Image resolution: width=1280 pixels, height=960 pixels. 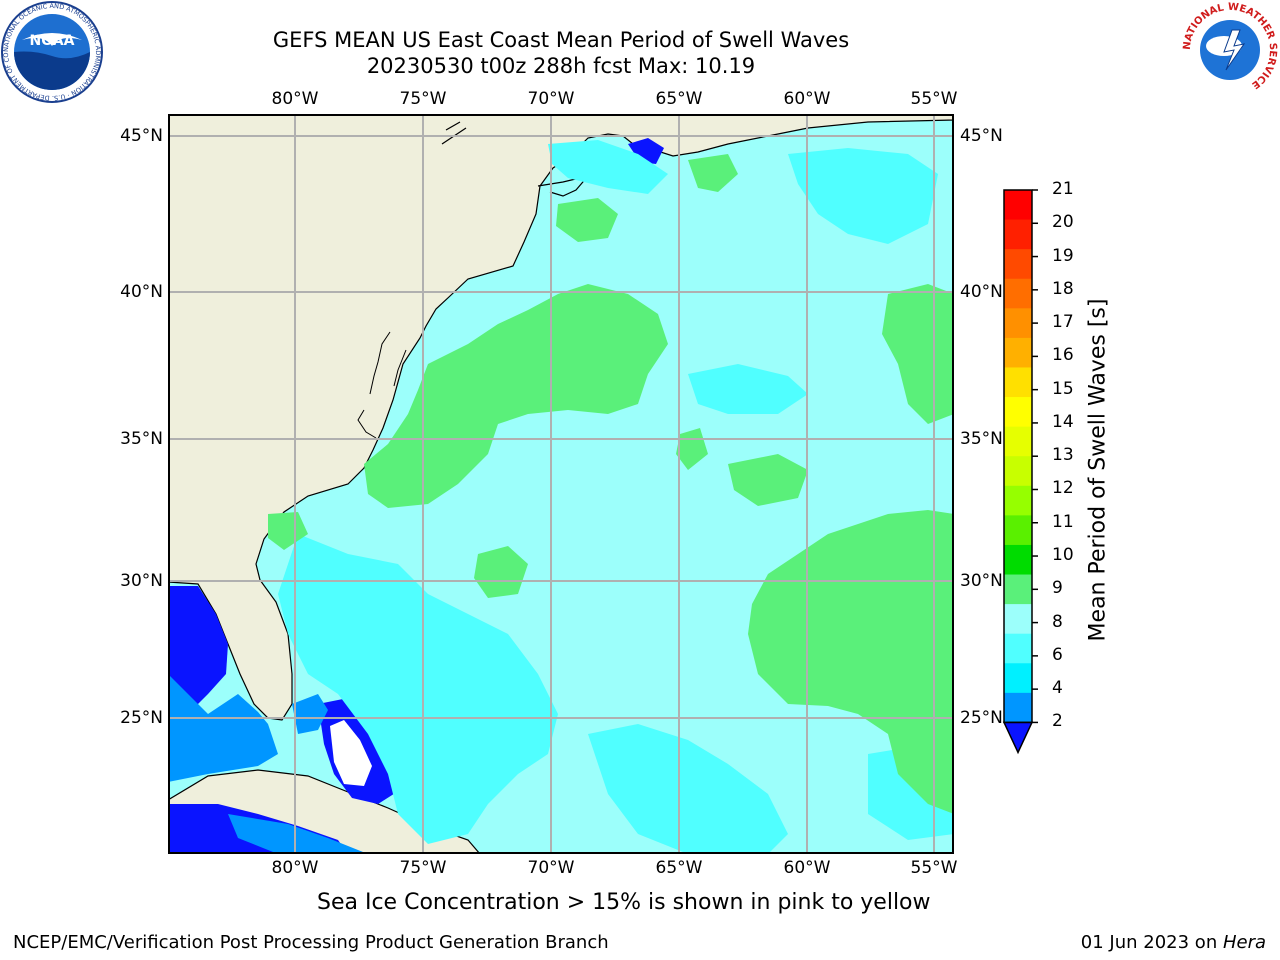 What do you see at coordinates (1063, 488) in the screenshot?
I see `colorbar-tick-label: 12` at bounding box center [1063, 488].